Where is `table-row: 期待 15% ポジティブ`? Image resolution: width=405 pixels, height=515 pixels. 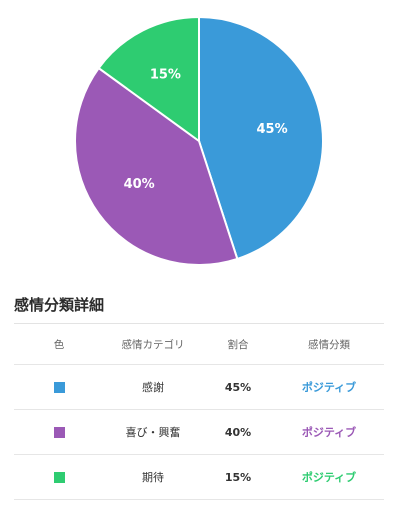 table-row: 期待 15% ポジティブ is located at coordinates (199, 477).